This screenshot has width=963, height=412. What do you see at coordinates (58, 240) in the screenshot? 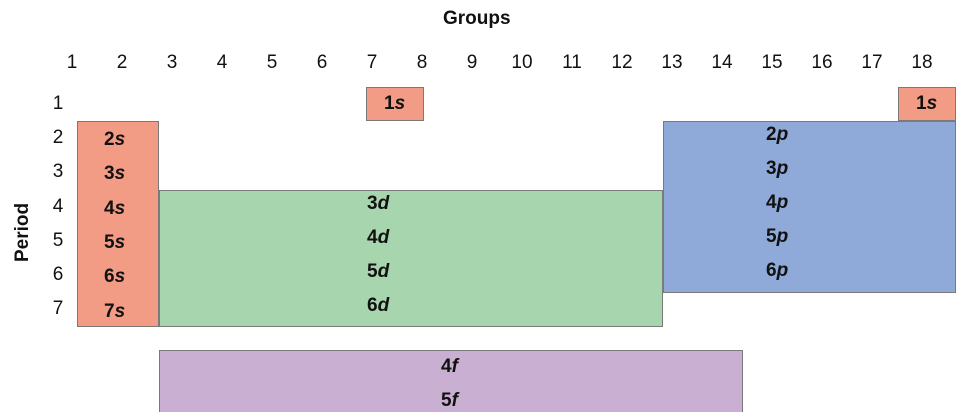
I see `period-number-5: 5` at bounding box center [58, 240].